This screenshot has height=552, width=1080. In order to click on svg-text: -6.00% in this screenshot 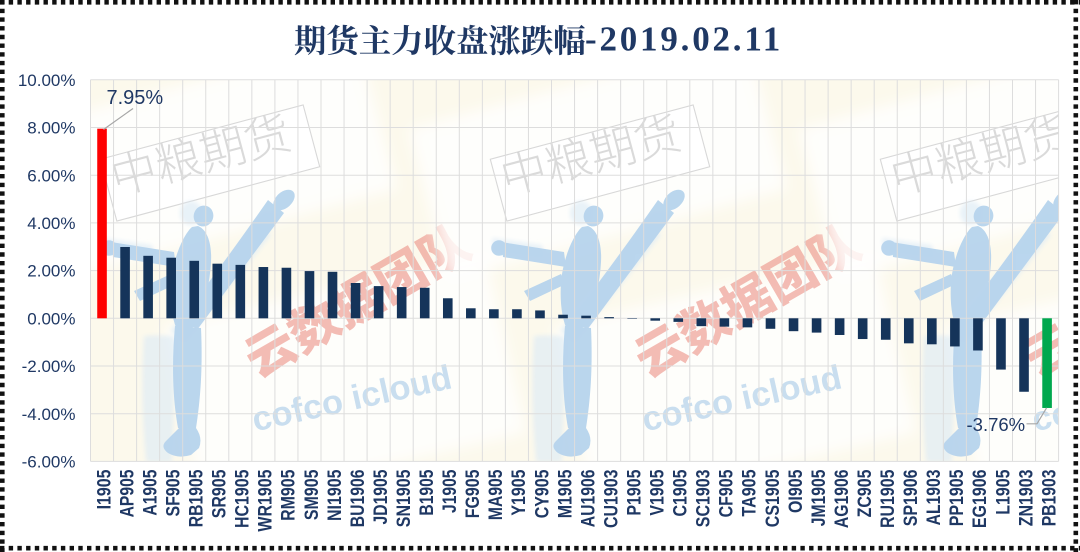, I will do `click(49, 462)`.